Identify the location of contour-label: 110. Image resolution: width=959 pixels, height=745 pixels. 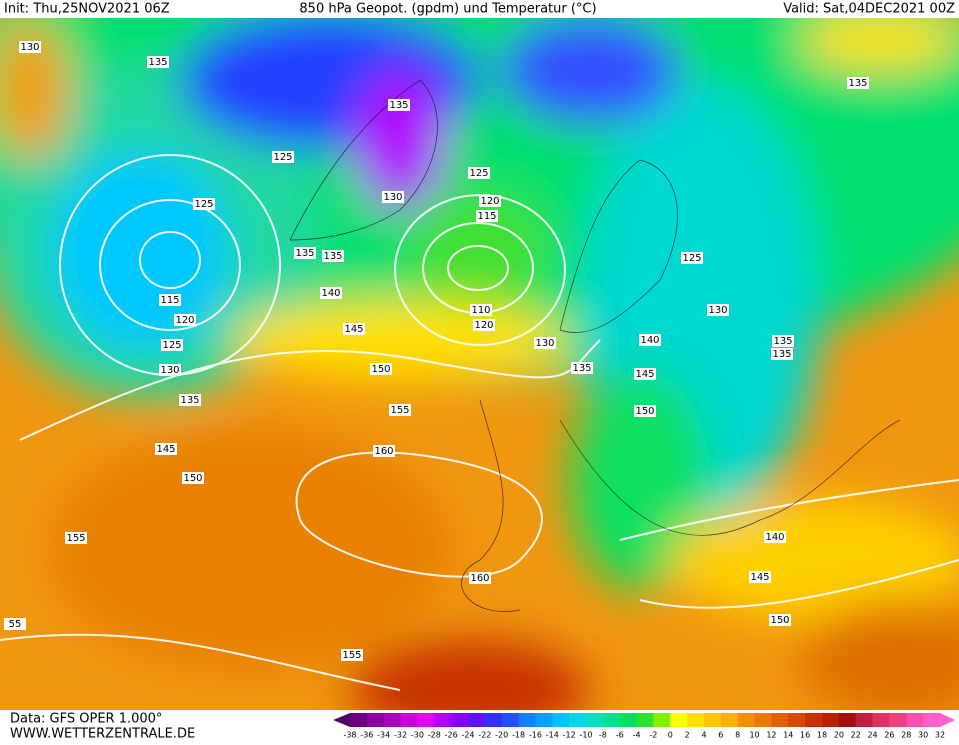
(480, 310).